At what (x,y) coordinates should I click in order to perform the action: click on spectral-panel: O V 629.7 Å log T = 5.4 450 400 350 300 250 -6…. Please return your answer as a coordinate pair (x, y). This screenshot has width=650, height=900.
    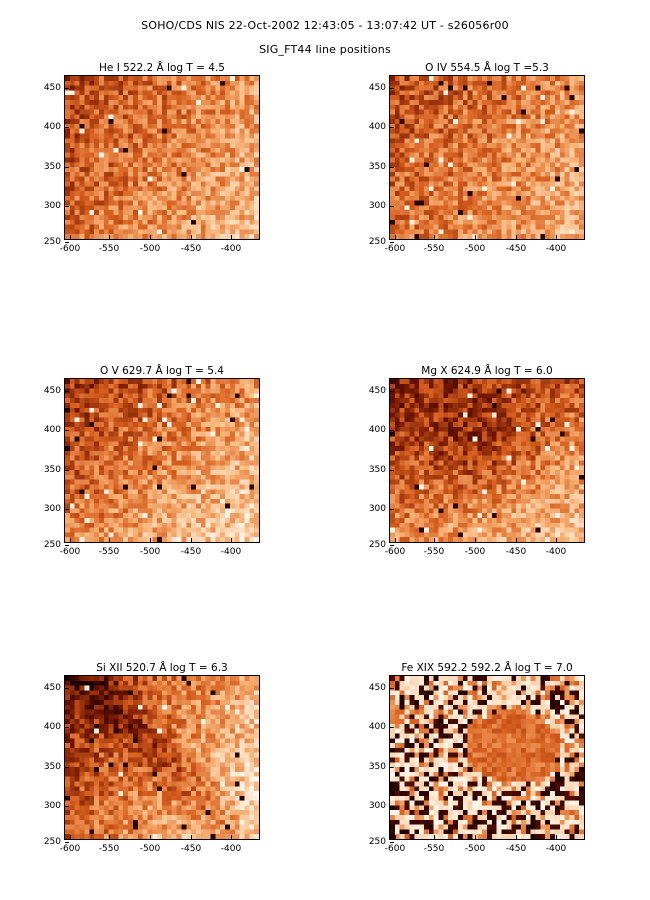
    Looking at the image, I should click on (184, 467).